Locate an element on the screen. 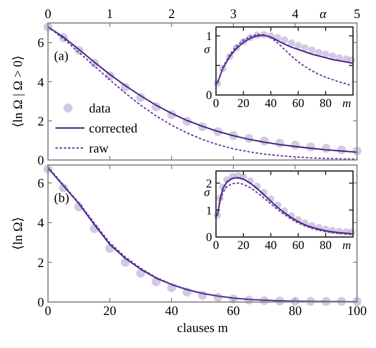 Image resolution: width=376 pixels, height=348 pixels. legend-label: data is located at coordinates (100, 108).